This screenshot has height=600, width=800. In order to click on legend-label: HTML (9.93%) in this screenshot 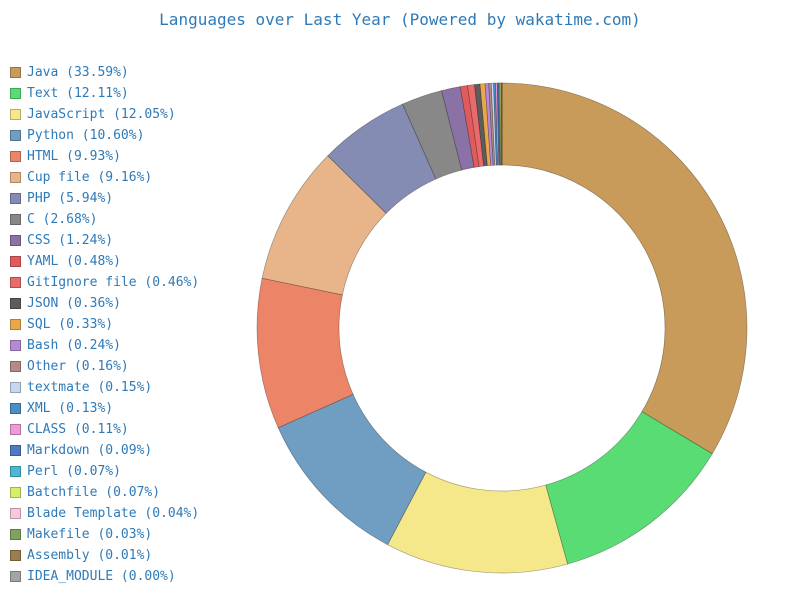, I will do `click(74, 156)`.